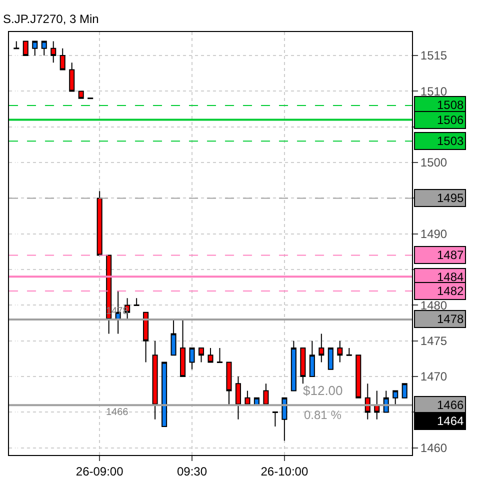 This screenshot has height=486, width=479. Describe the element at coordinates (100, 471) in the screenshot. I see `x-tick-label: 26-09:00` at that location.